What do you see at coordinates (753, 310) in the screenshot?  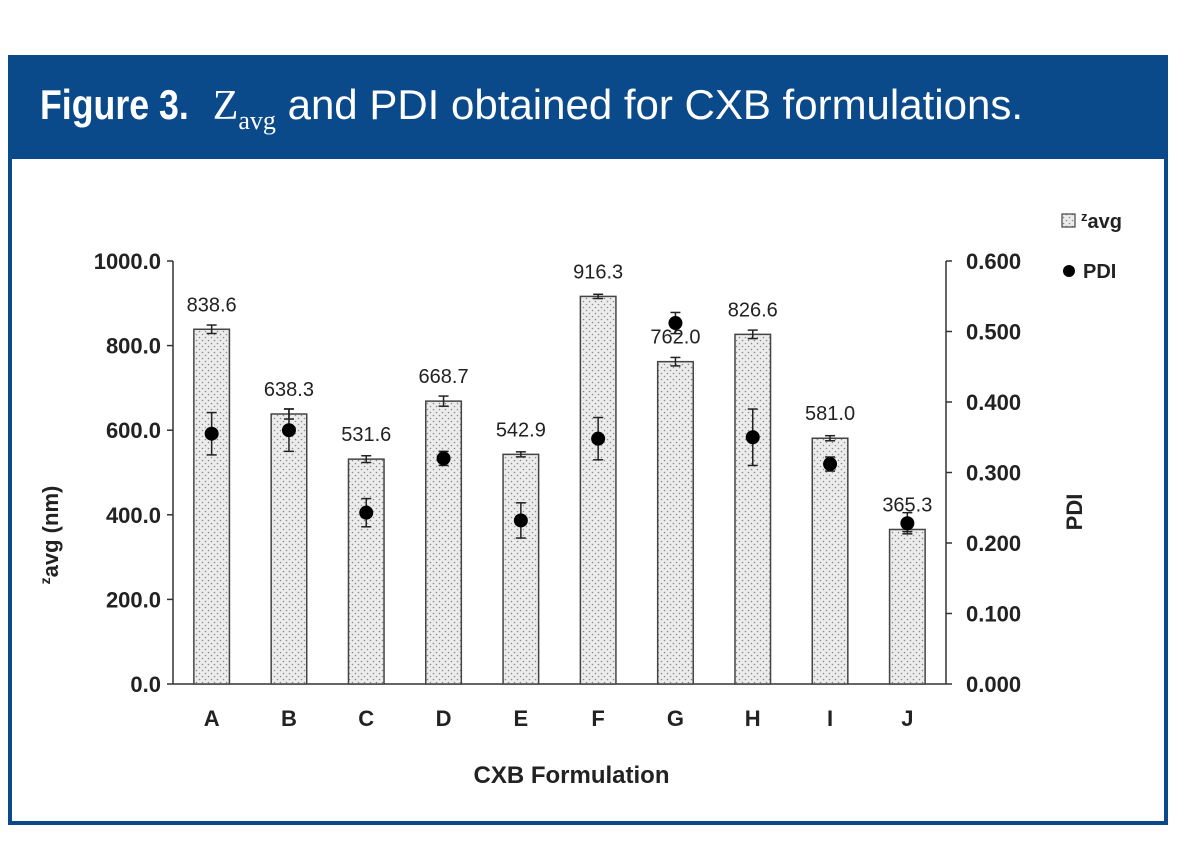 I see `bar-value-label: 826.6` at bounding box center [753, 310].